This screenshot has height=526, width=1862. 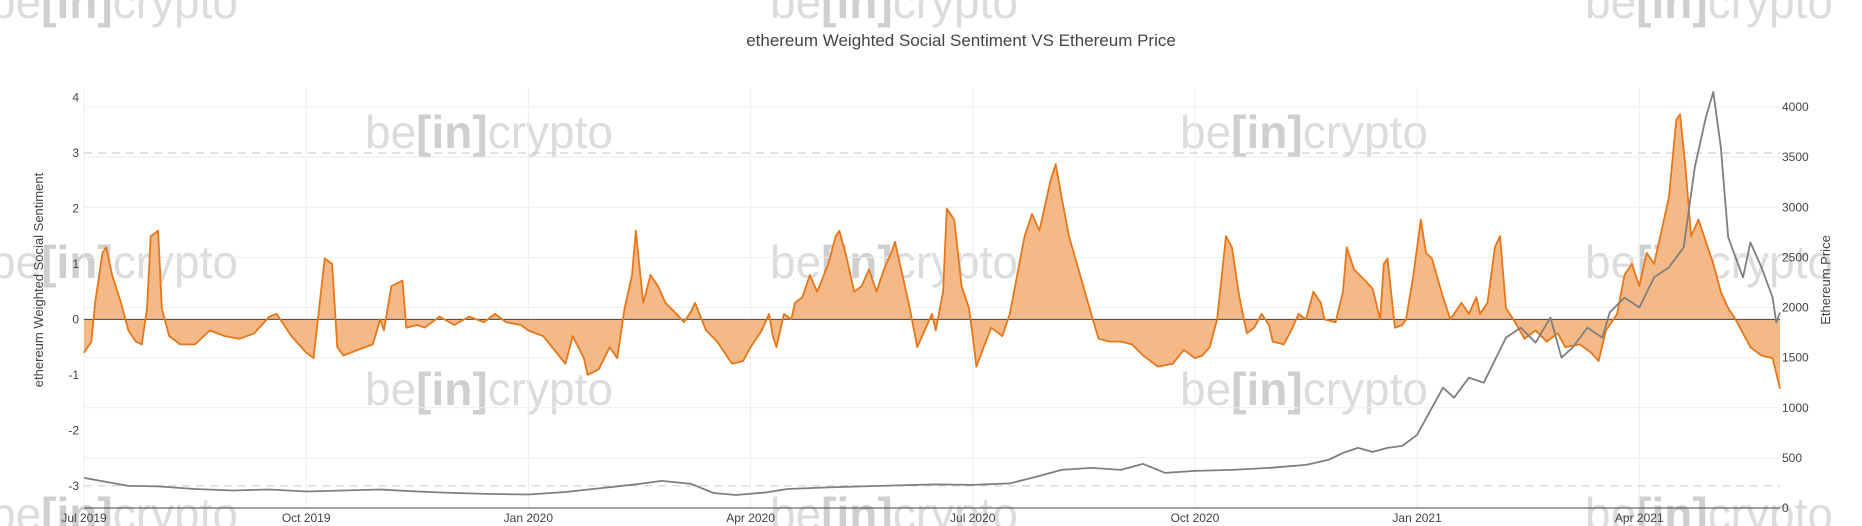 What do you see at coordinates (73, 486) in the screenshot?
I see `y-left-tick-label: -3` at bounding box center [73, 486].